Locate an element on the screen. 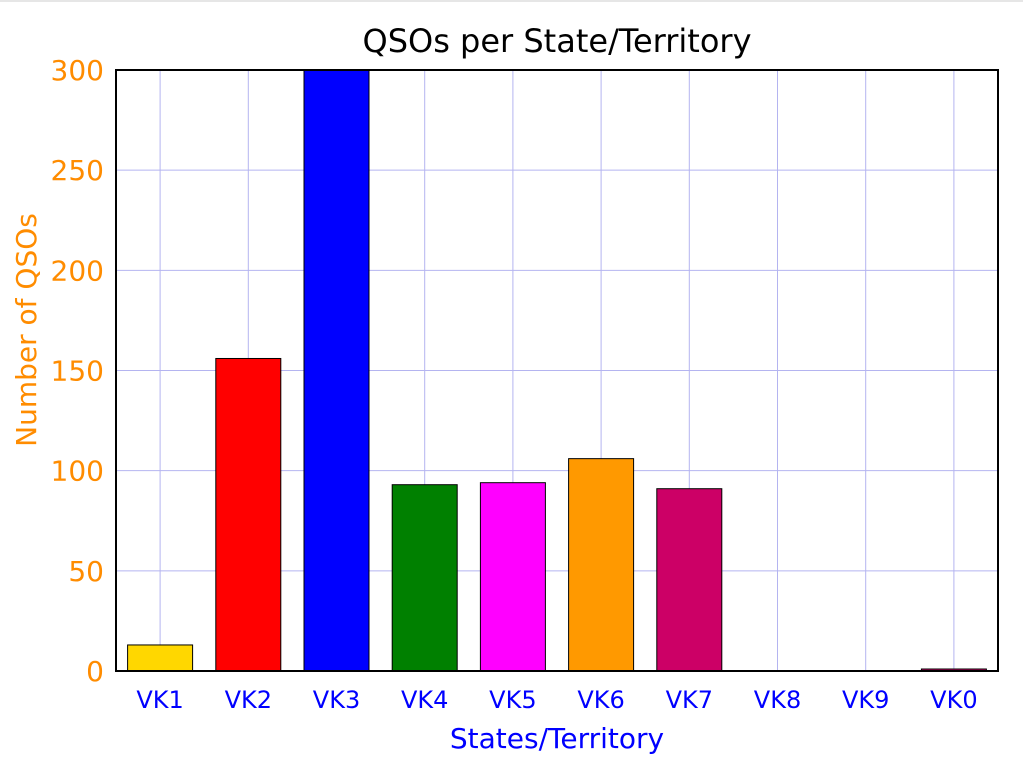 The width and height of the screenshot is (1023, 770). y-ticks-layer: 0 50 100 150 200 250 300 is located at coordinates (77, 371).